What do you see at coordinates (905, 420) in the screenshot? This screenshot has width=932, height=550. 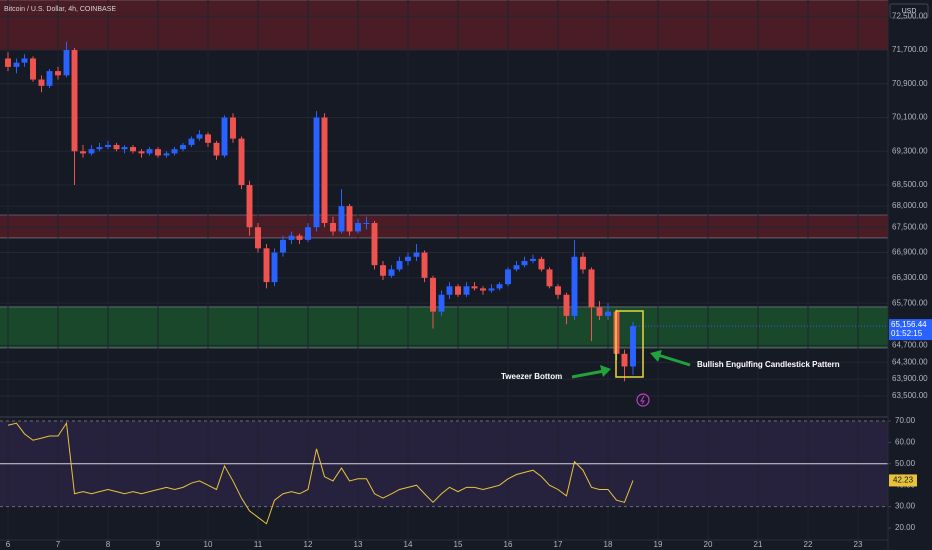 I see `rsi-tick-label: 70.00` at bounding box center [905, 420].